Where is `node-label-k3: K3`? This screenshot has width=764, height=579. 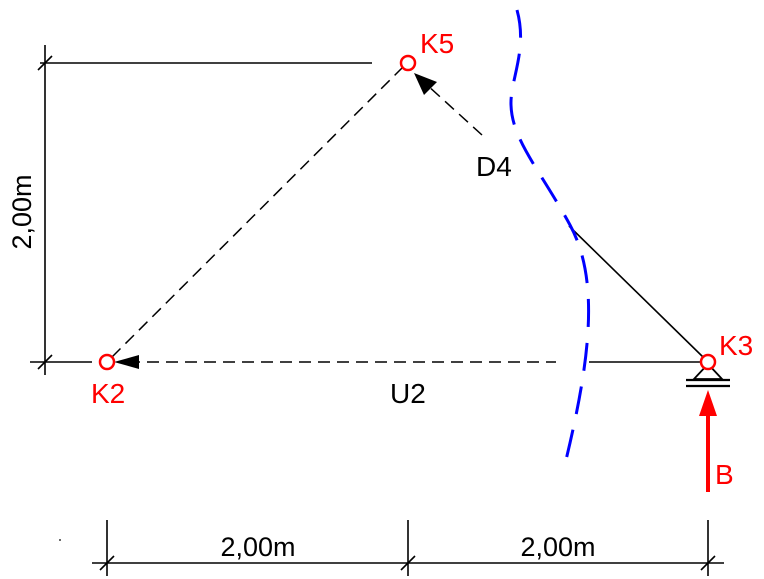
node-label-k3: K3 is located at coordinates (736, 345).